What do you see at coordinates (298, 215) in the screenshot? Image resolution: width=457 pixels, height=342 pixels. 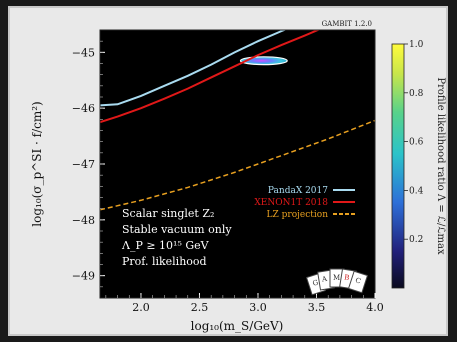 I see `legend-label: LZ projection` at bounding box center [298, 215].